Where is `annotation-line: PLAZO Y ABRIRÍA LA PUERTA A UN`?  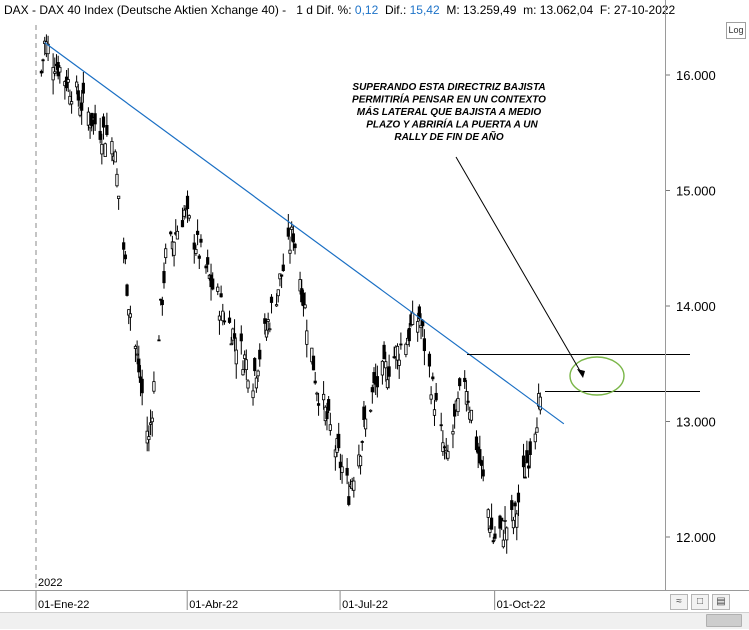 annotation-line: PLAZO Y ABRIRÍA LA PUERTA A UN is located at coordinates (452, 124).